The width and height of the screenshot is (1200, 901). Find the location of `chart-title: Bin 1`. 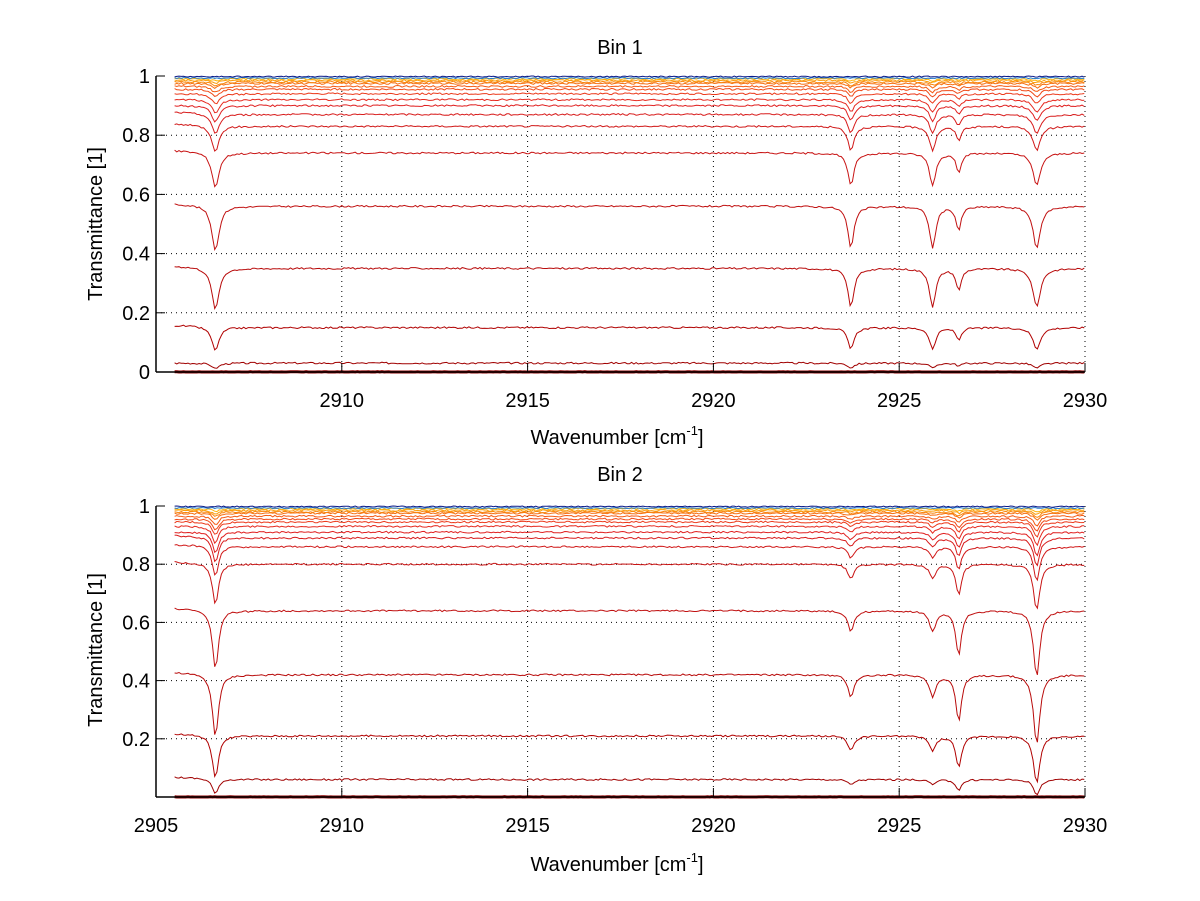

chart-title: Bin 1 is located at coordinates (620, 48).